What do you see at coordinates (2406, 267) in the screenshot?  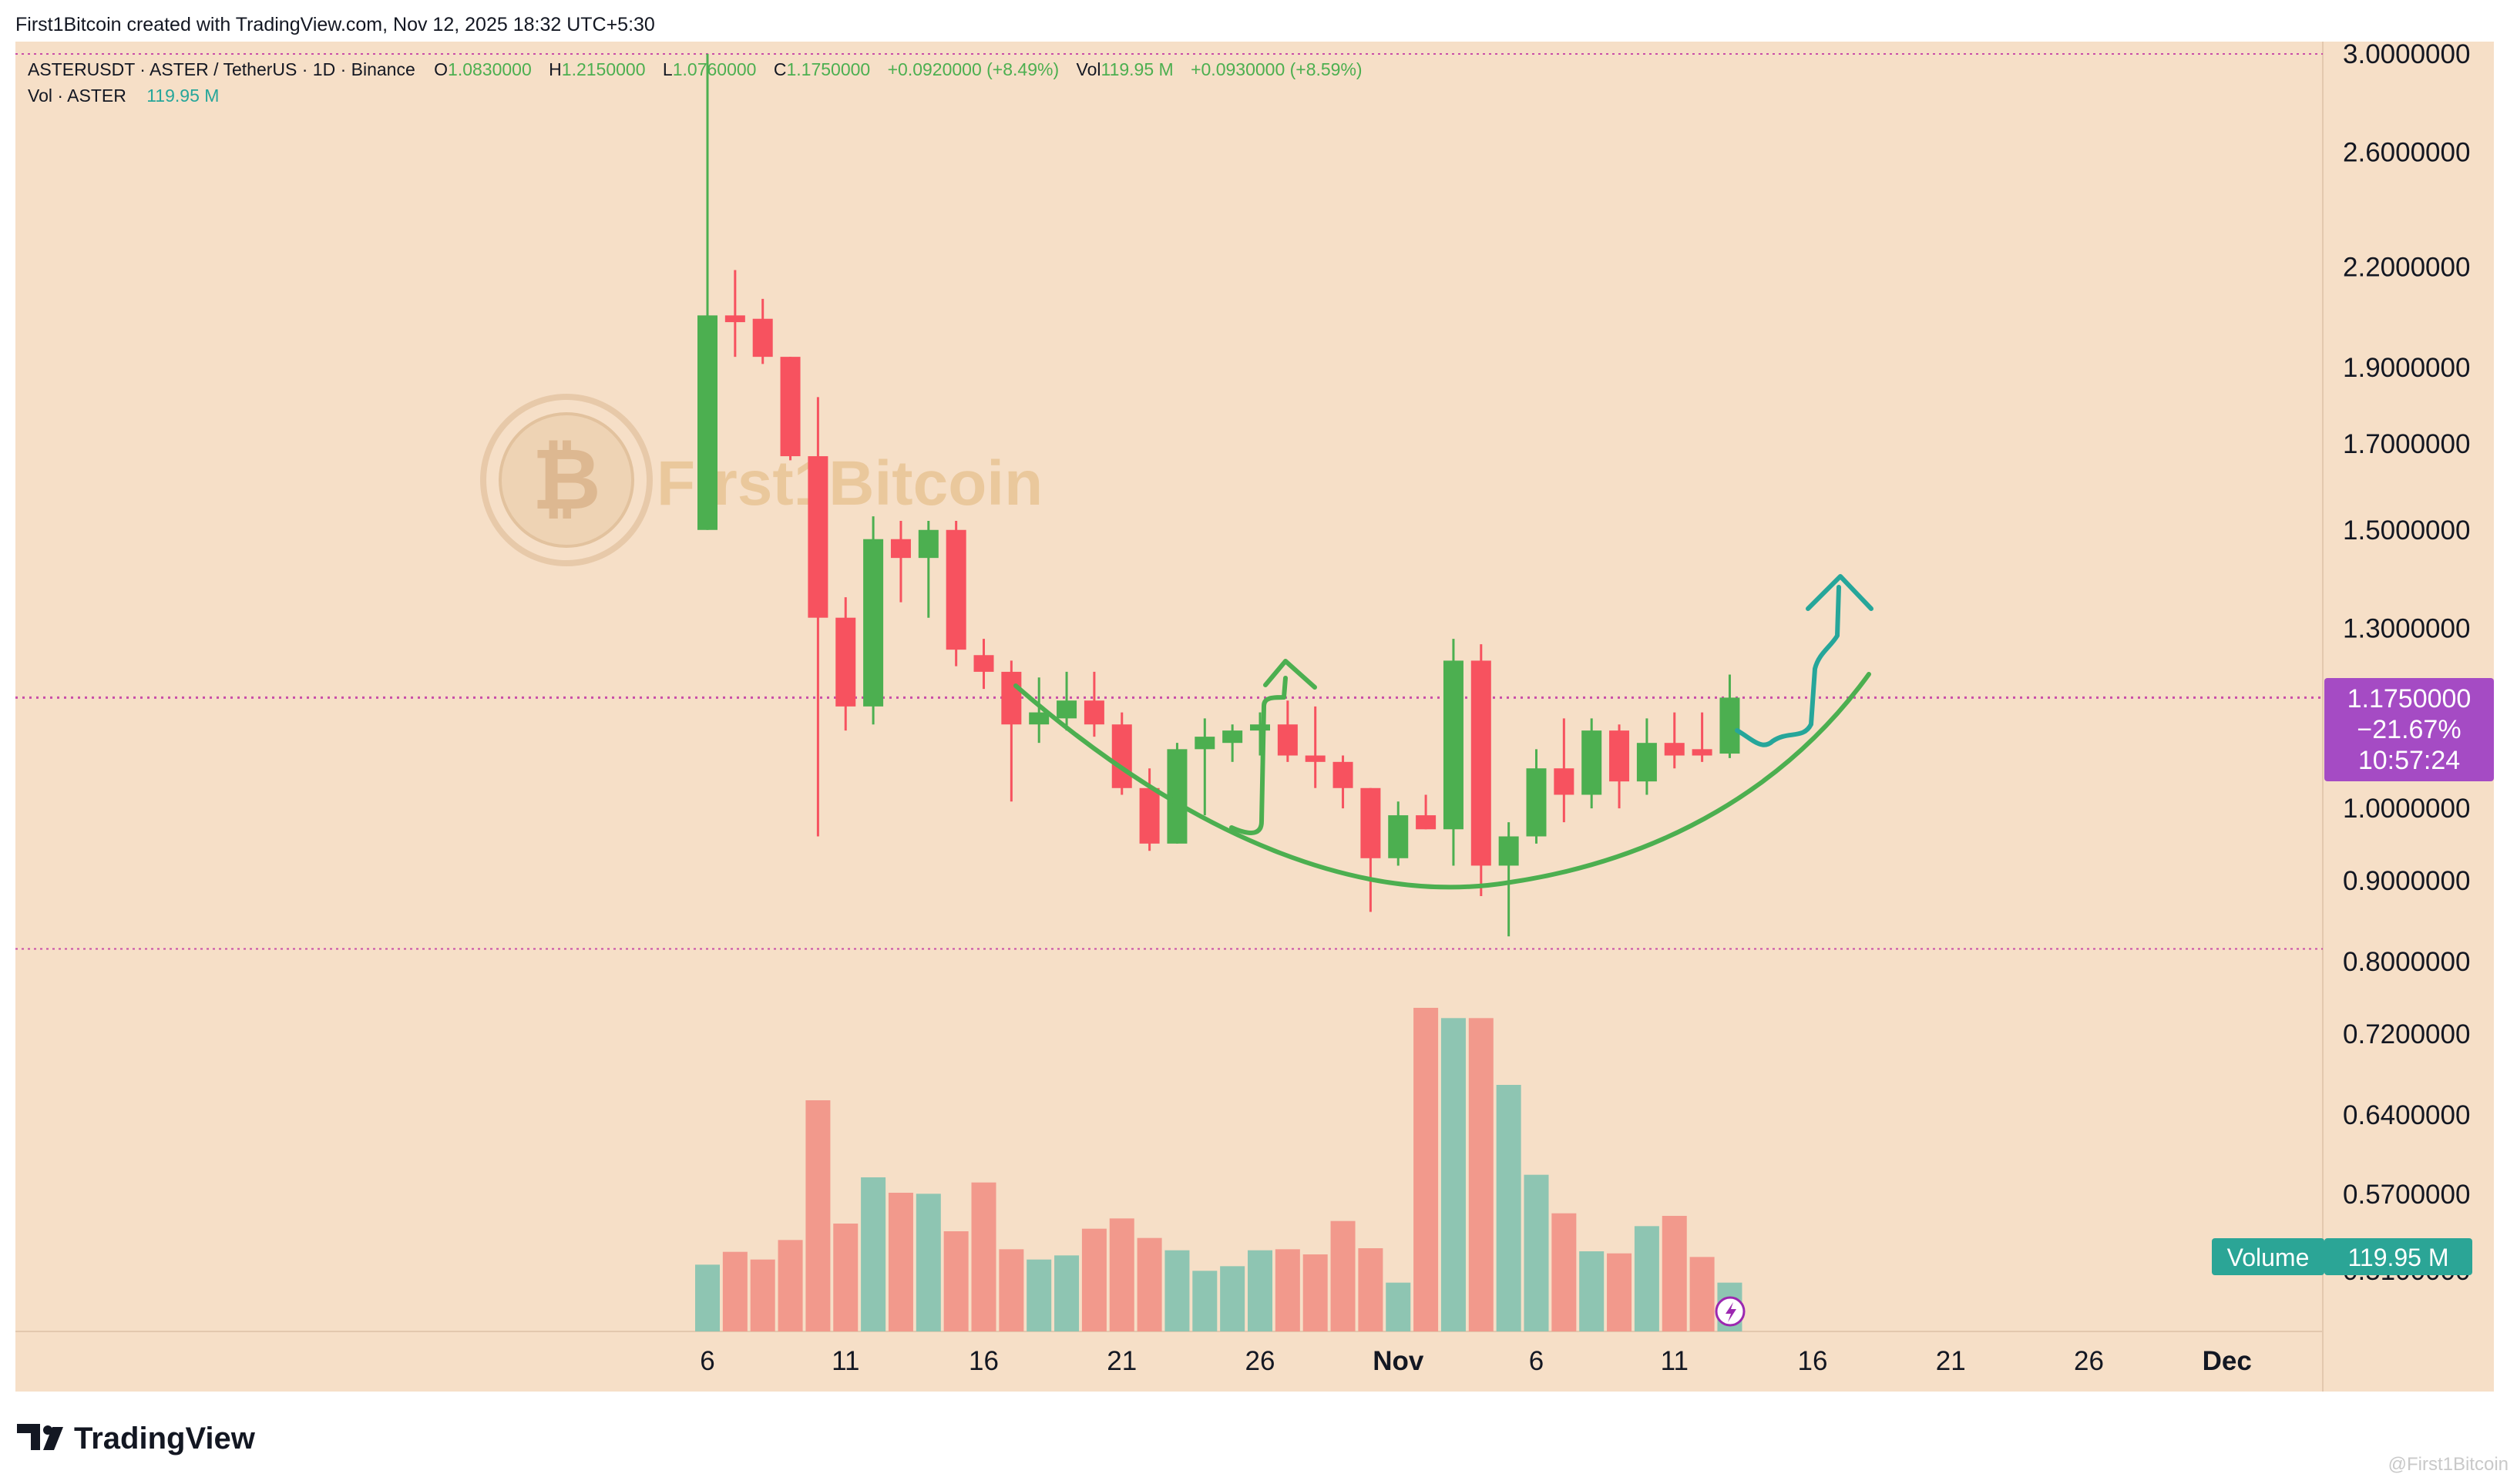 I see `price-tick-label: 2.2000000` at bounding box center [2406, 267].